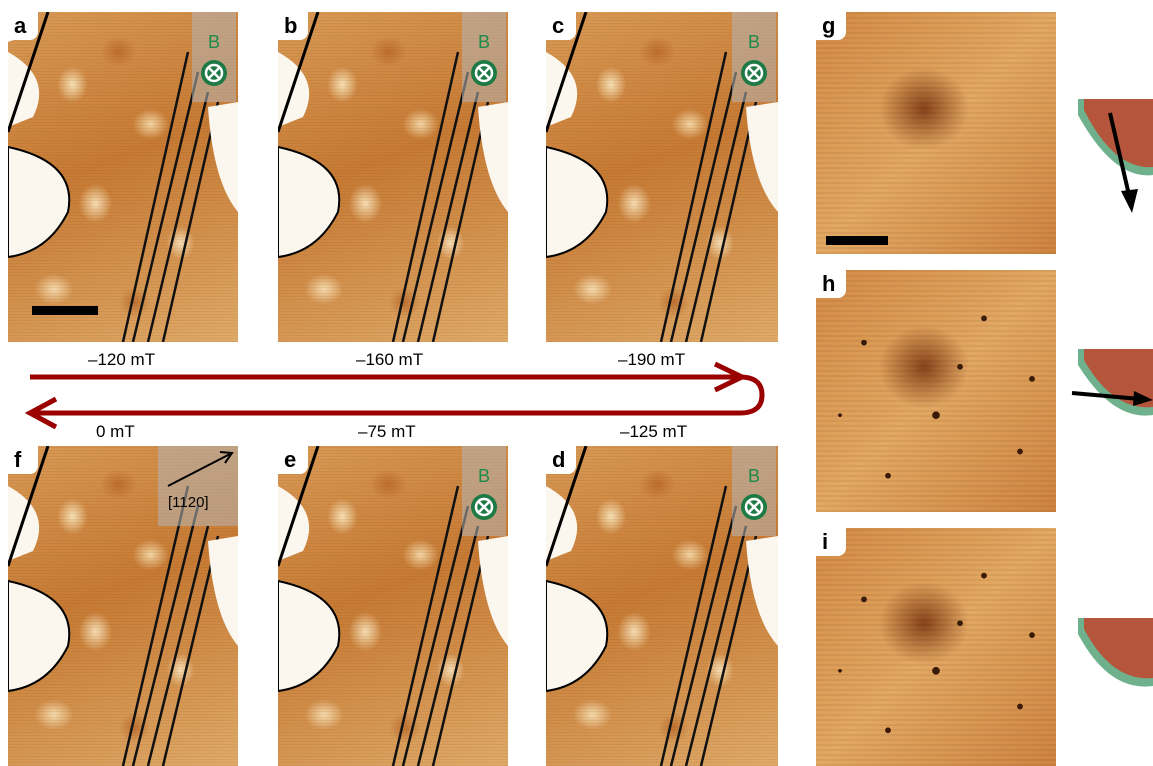 Image resolution: width=1153 pixels, height=766 pixels. I want to click on panel-d: B d, so click(662, 606).